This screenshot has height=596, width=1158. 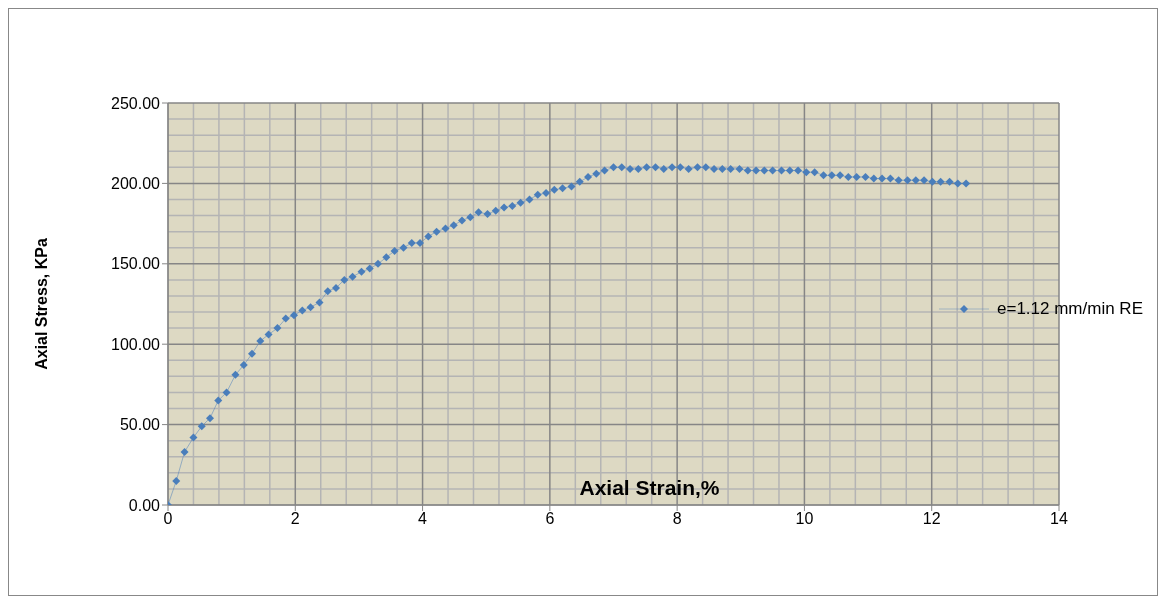 What do you see at coordinates (168, 519) in the screenshot?
I see `x-tick-label: 0` at bounding box center [168, 519].